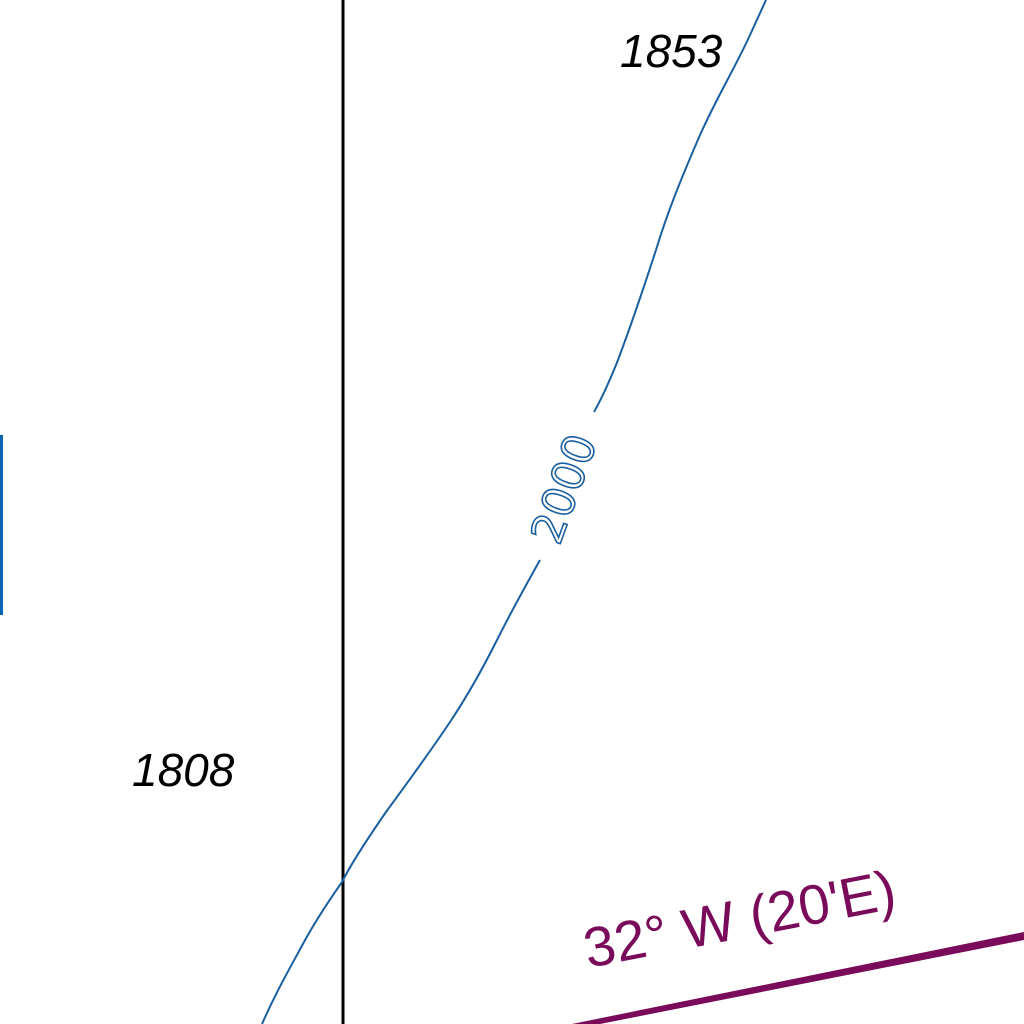 The width and height of the screenshot is (1024, 1024). I want to click on depth-contour-line-lower, so click(401, 791).